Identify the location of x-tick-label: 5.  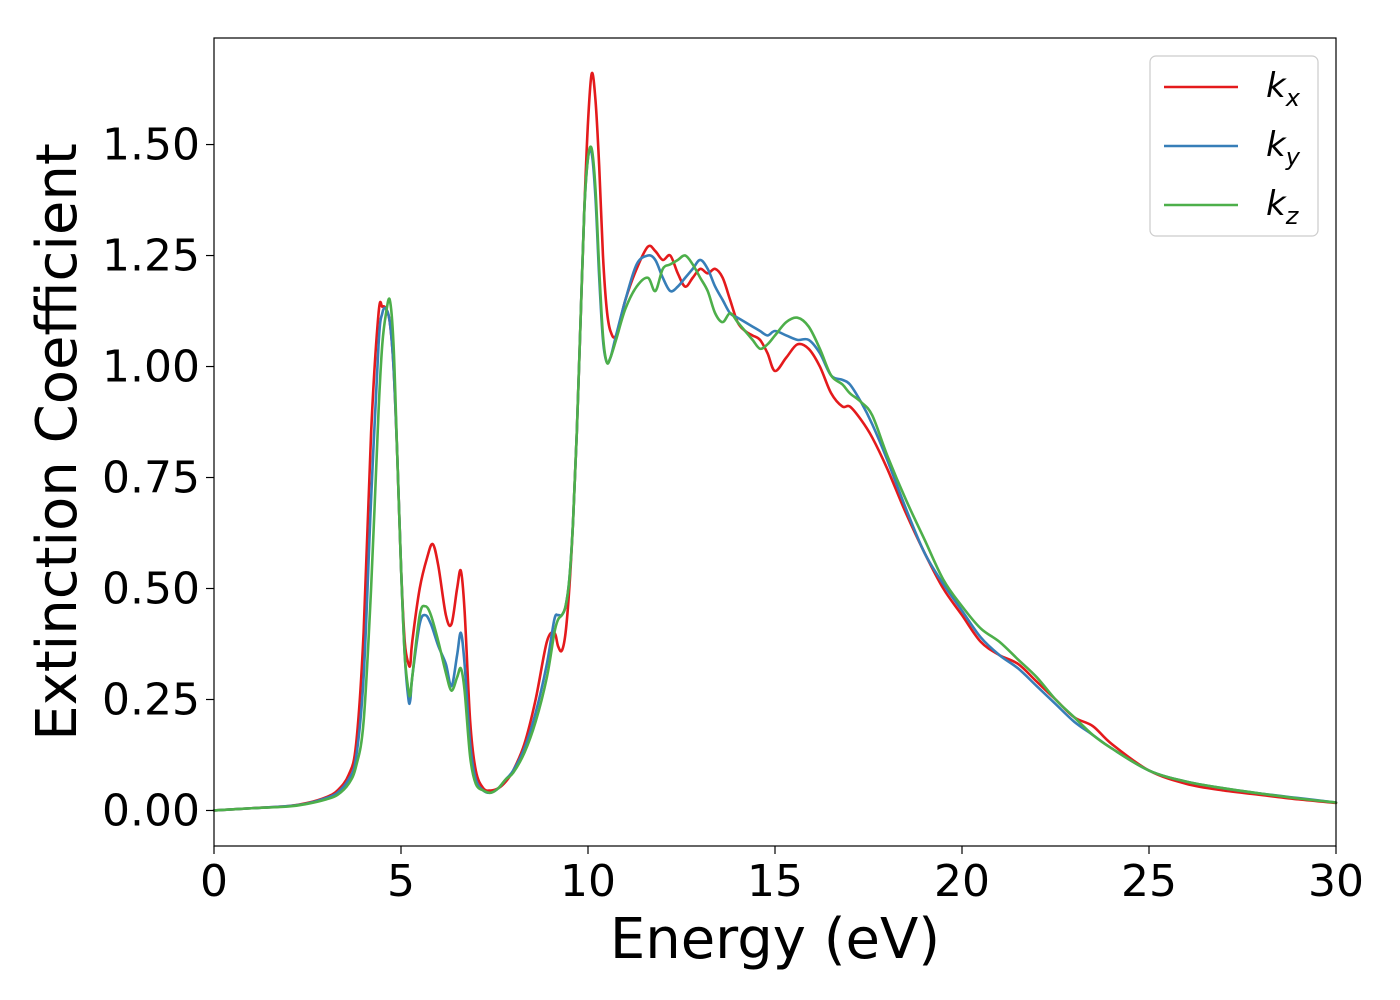
(401, 881).